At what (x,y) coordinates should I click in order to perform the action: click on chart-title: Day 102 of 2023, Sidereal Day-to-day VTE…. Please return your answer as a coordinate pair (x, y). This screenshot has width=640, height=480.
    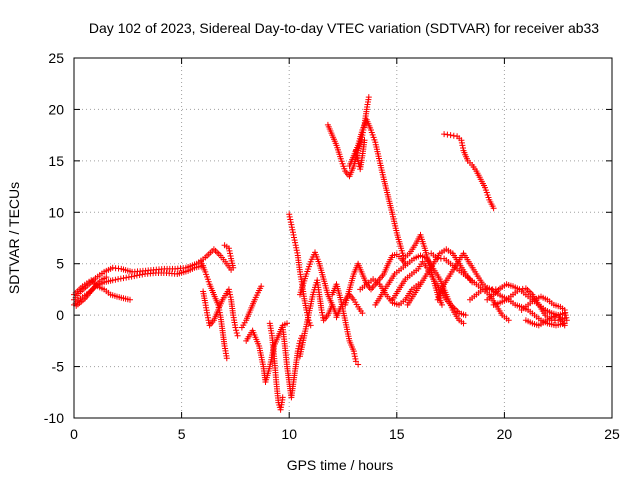
    Looking at the image, I should click on (344, 28).